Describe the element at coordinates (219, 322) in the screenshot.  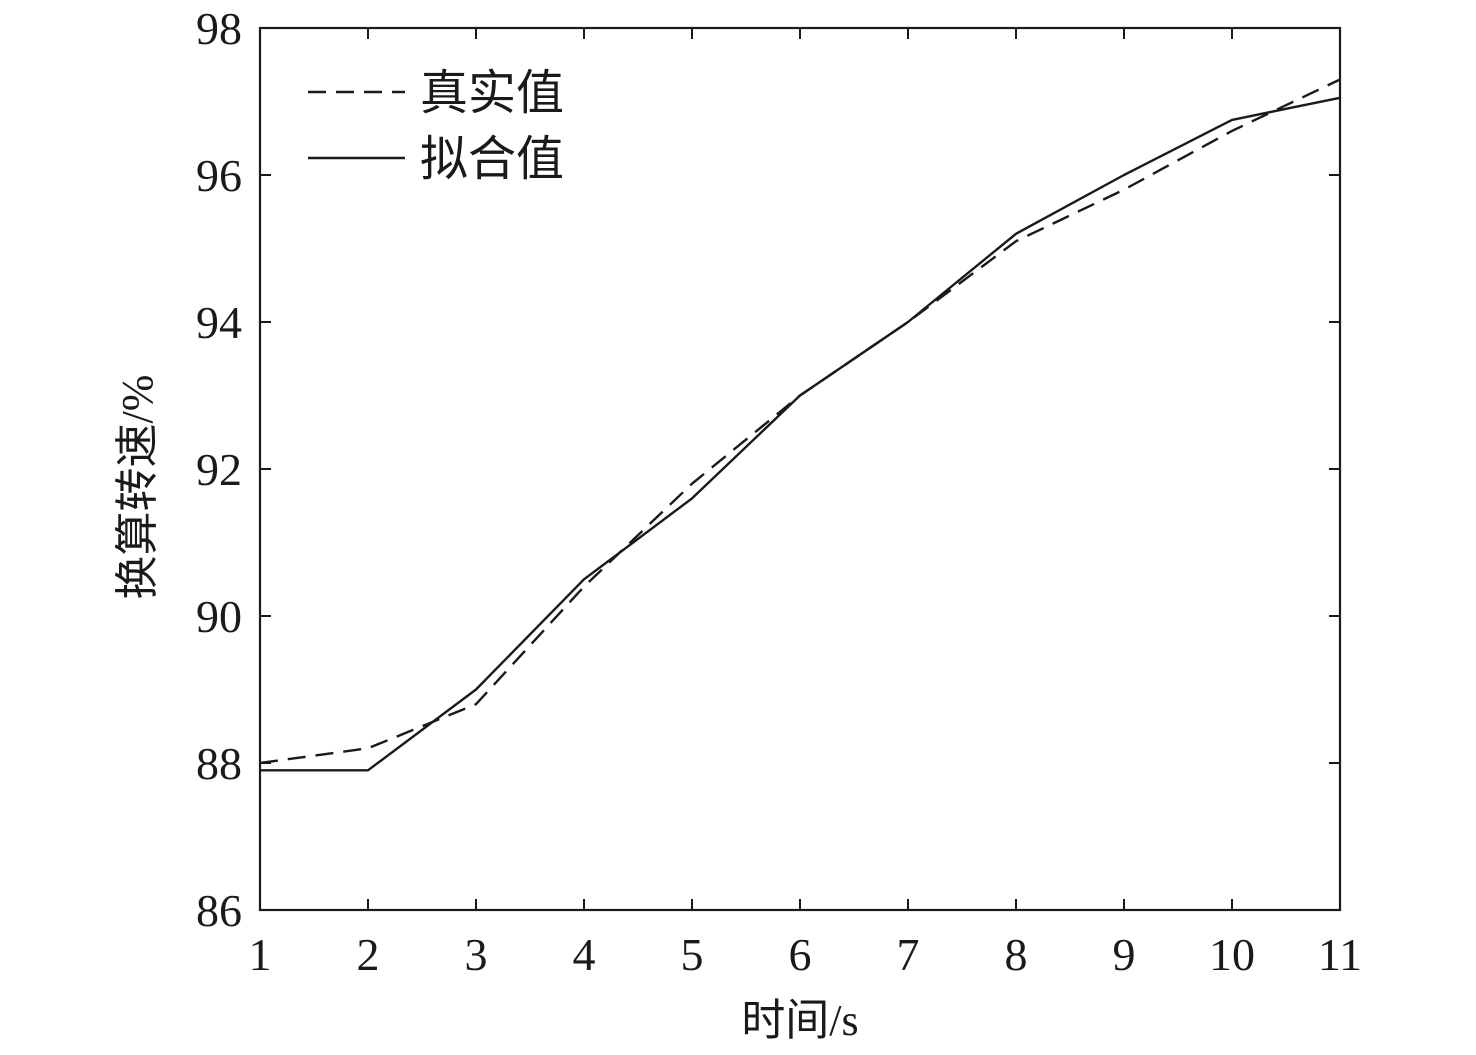
I see `y-tick-label: 94` at that location.